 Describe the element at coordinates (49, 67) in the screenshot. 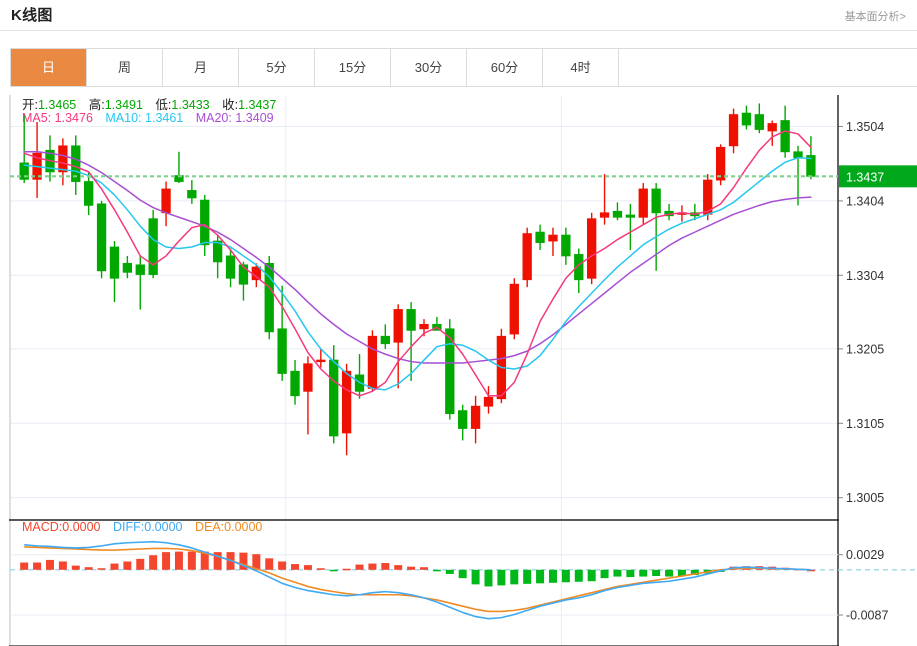

I see `tab-0: 日` at that location.